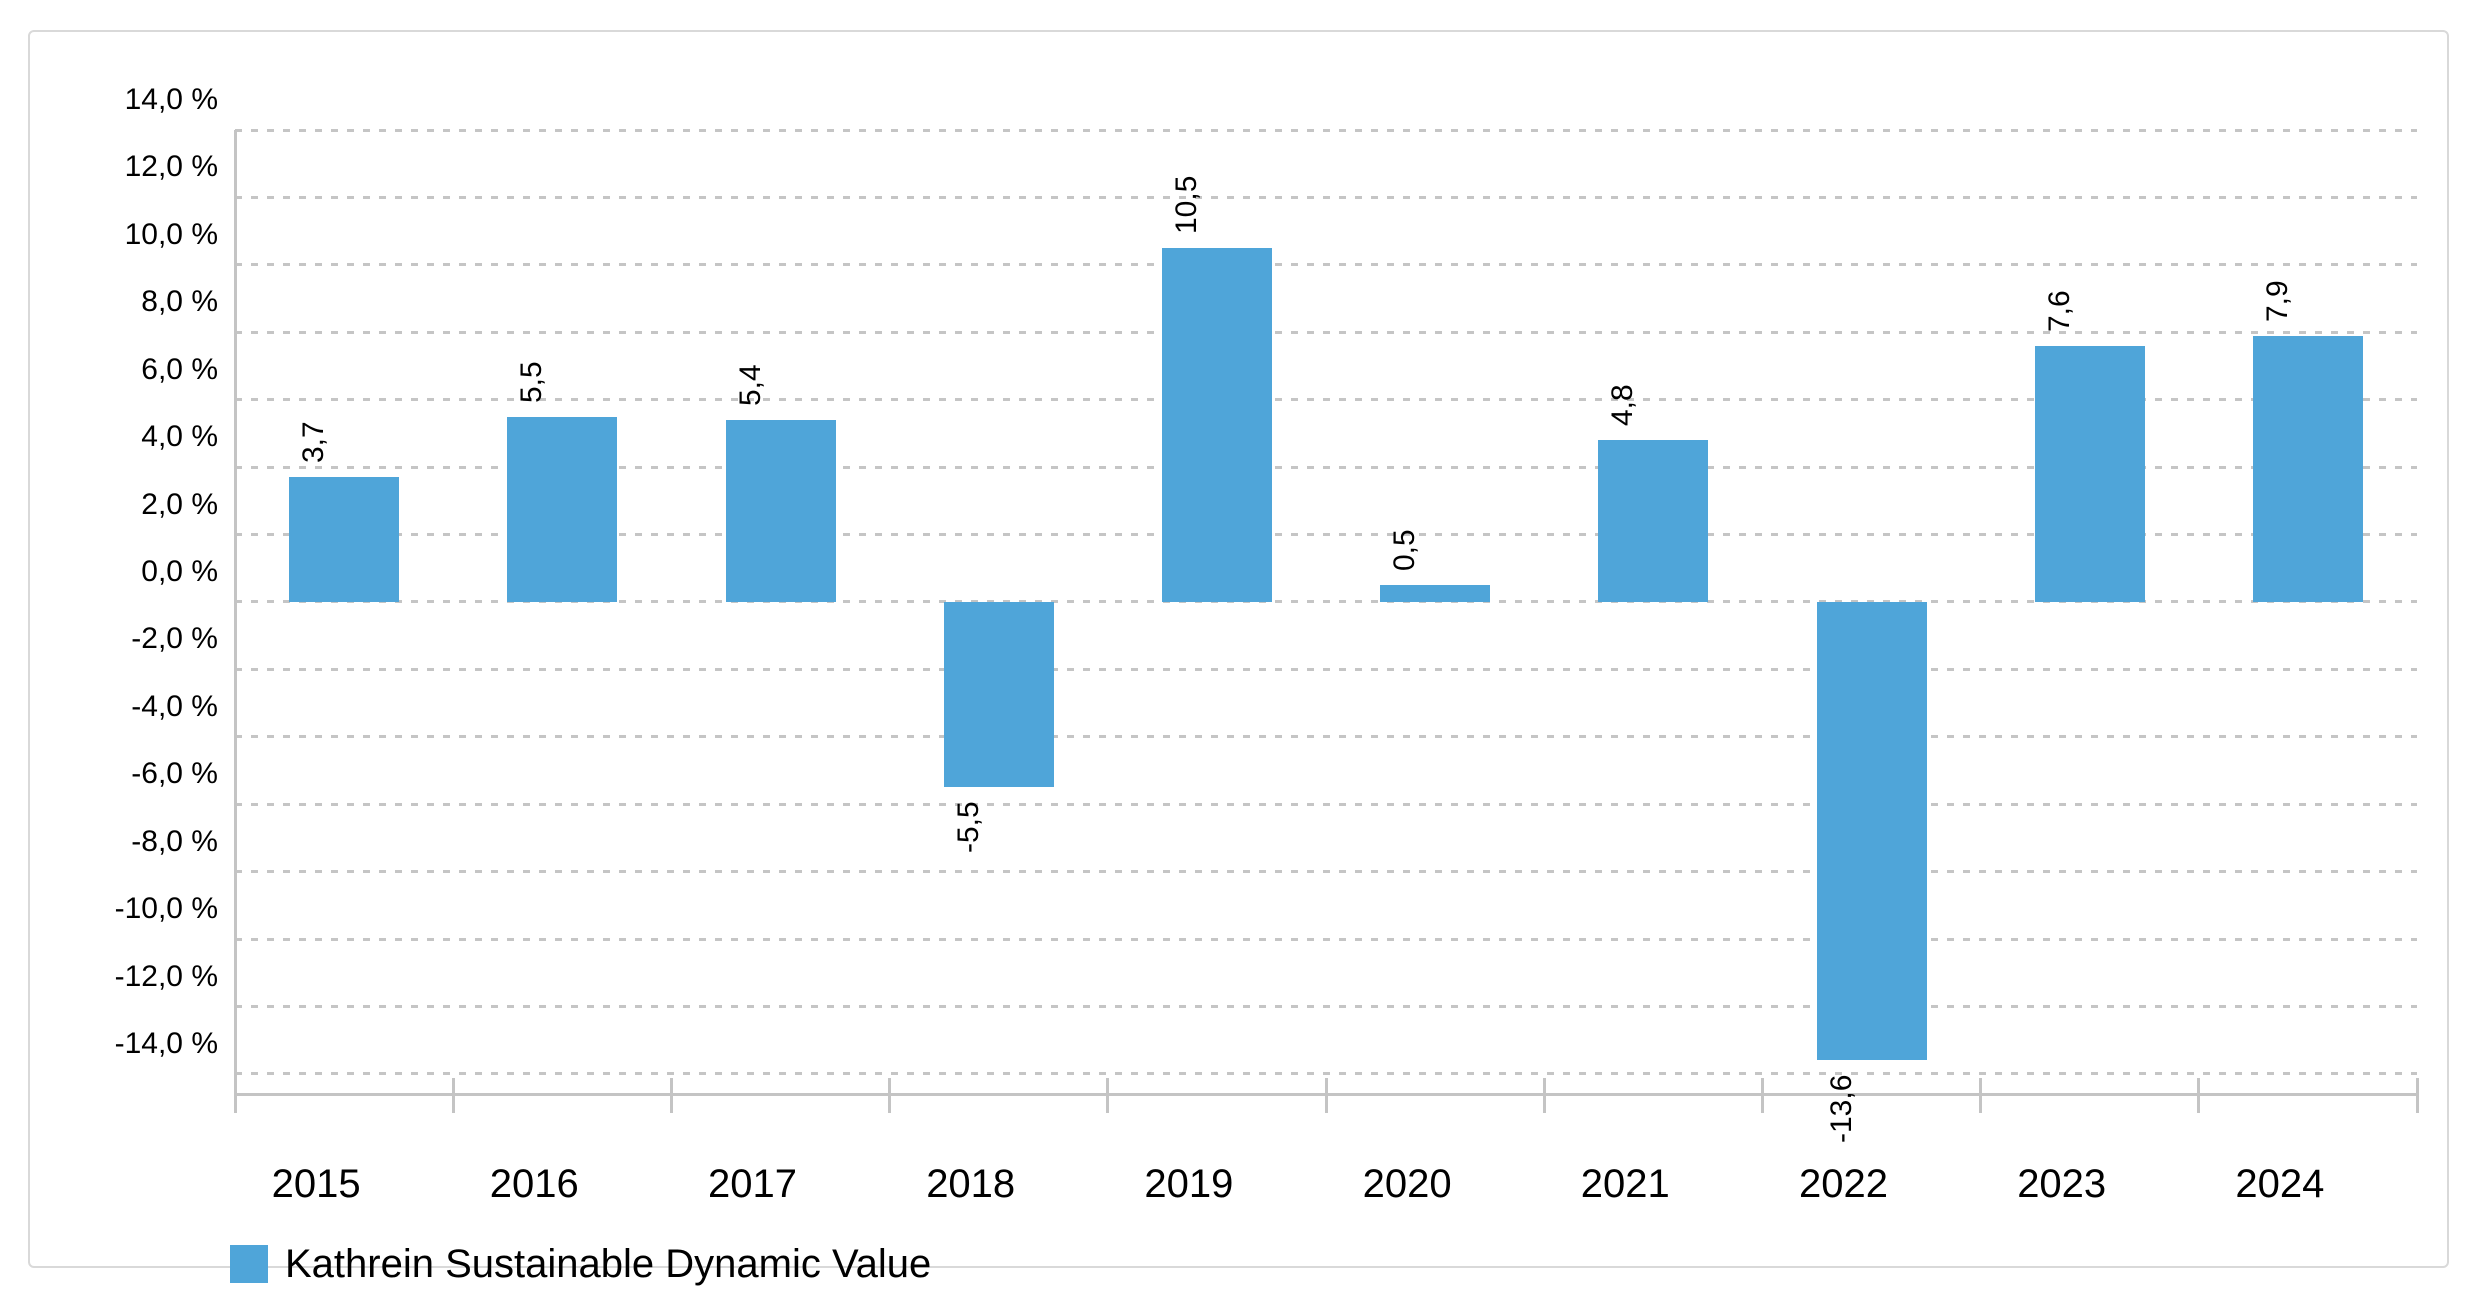 The image size is (2480, 1299). I want to click on bar-2021, so click(1653, 521).